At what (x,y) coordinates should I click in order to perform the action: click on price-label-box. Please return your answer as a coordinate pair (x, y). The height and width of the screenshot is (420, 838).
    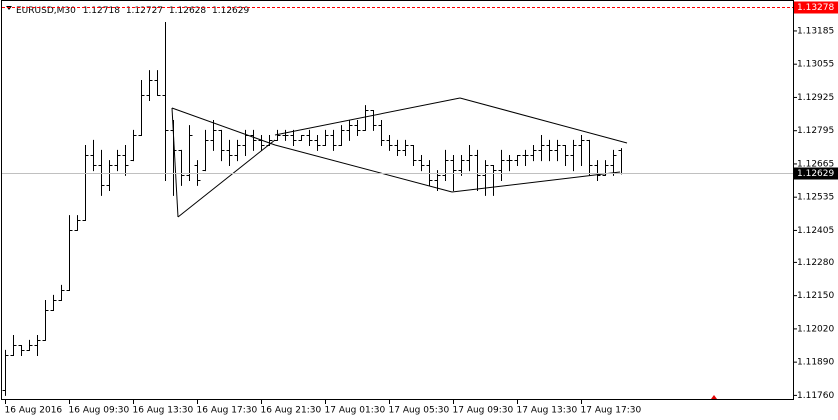
    Looking at the image, I should click on (816, 173).